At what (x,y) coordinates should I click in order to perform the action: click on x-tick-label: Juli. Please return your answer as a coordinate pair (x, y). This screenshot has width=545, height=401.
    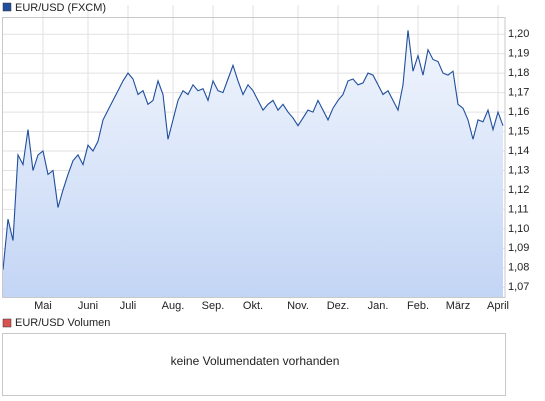
    Looking at the image, I should click on (128, 306).